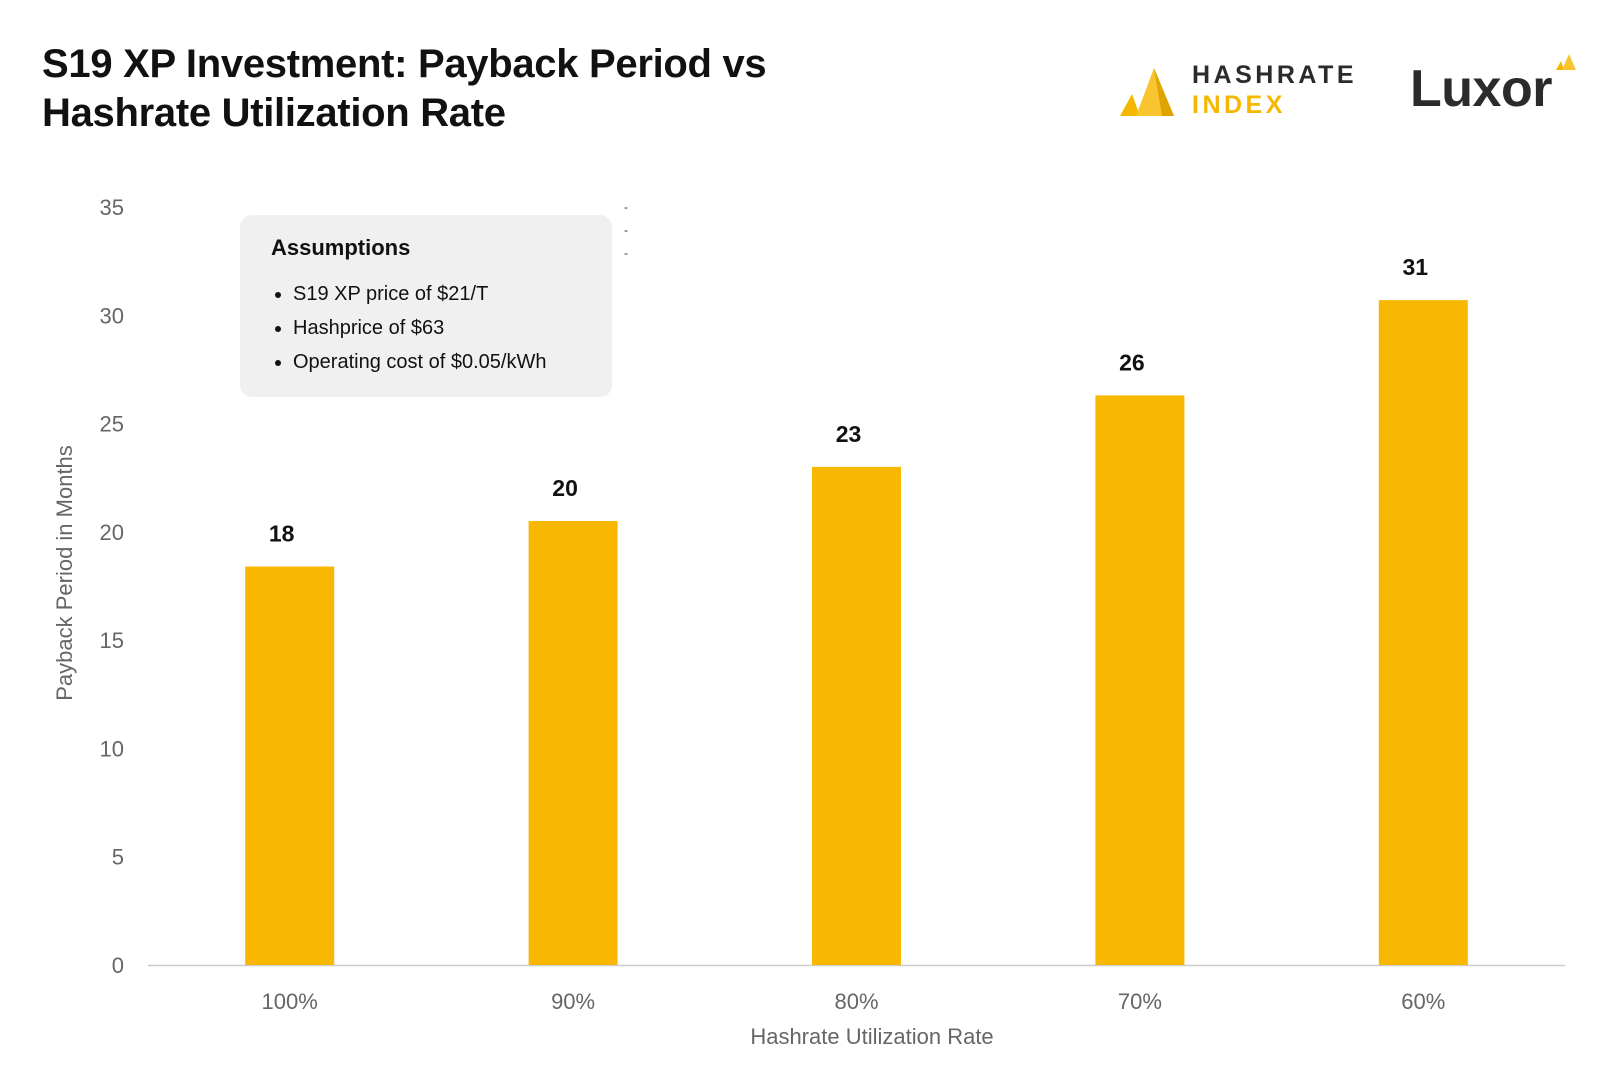 This screenshot has height=1065, width=1624. I want to click on hashrate-index-word-2: INDEX, so click(1239, 105).